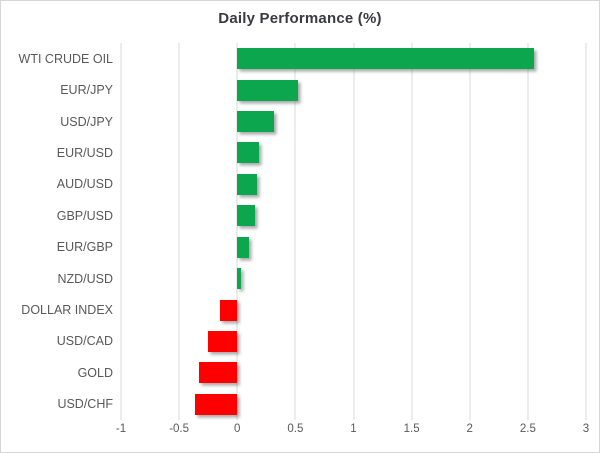 The image size is (600, 453). I want to click on category-label: DOLLAR INDEX, so click(67, 310).